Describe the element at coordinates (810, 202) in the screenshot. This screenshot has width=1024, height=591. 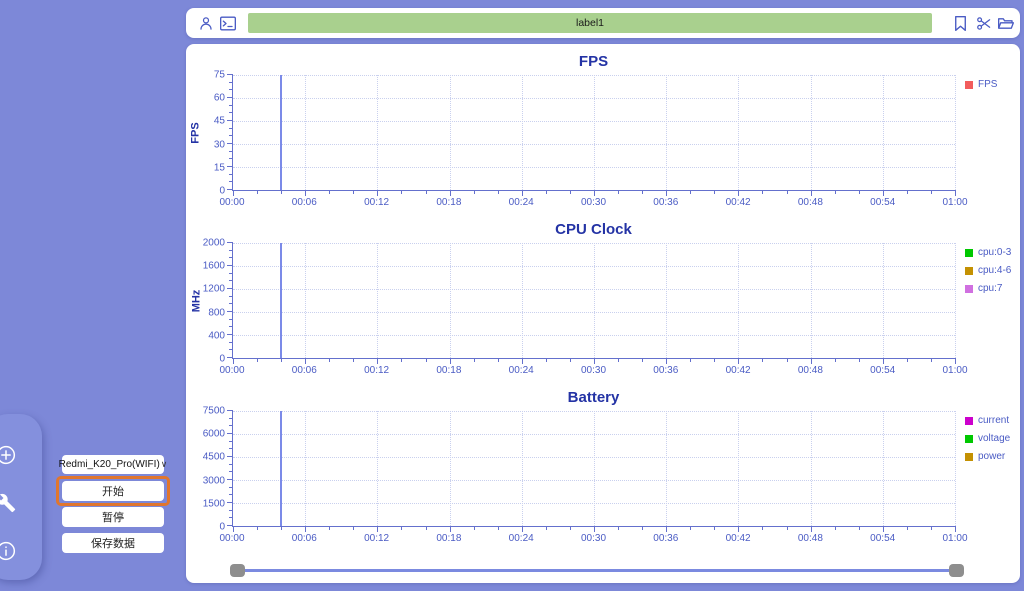
I see `x-tick-label: 00:48` at that location.